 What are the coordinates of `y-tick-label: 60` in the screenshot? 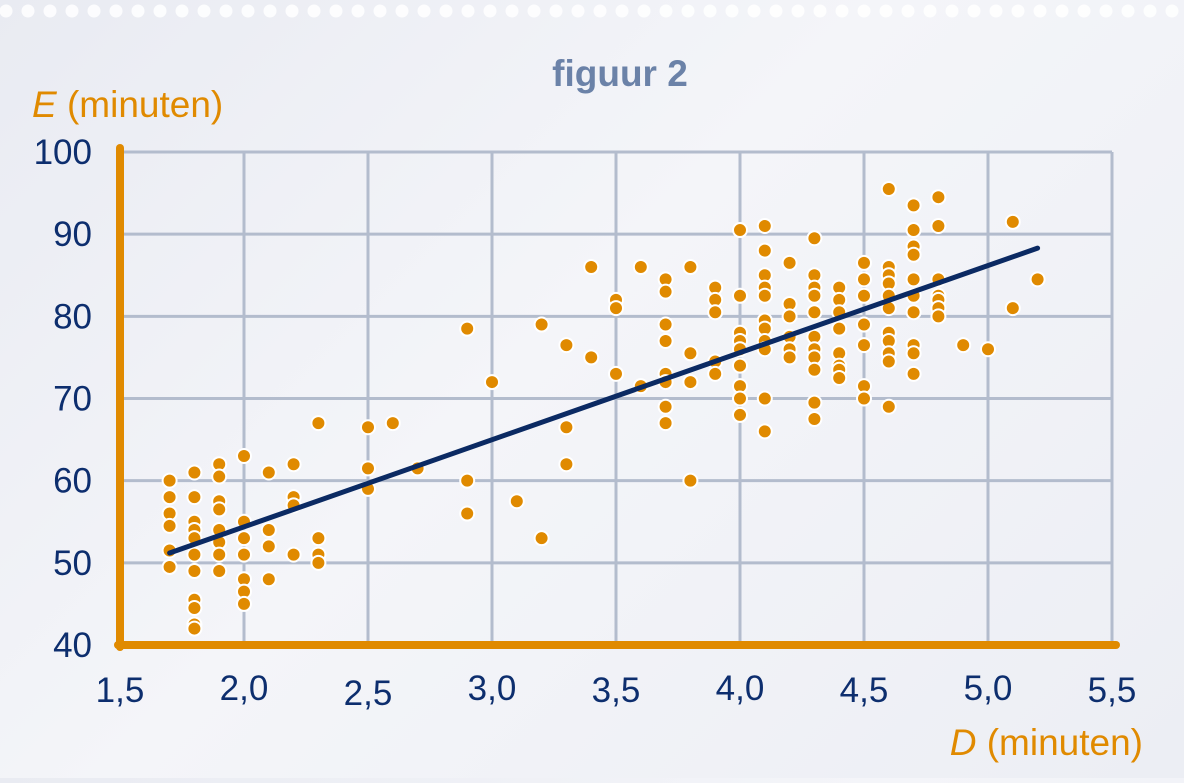 It's located at (72, 481).